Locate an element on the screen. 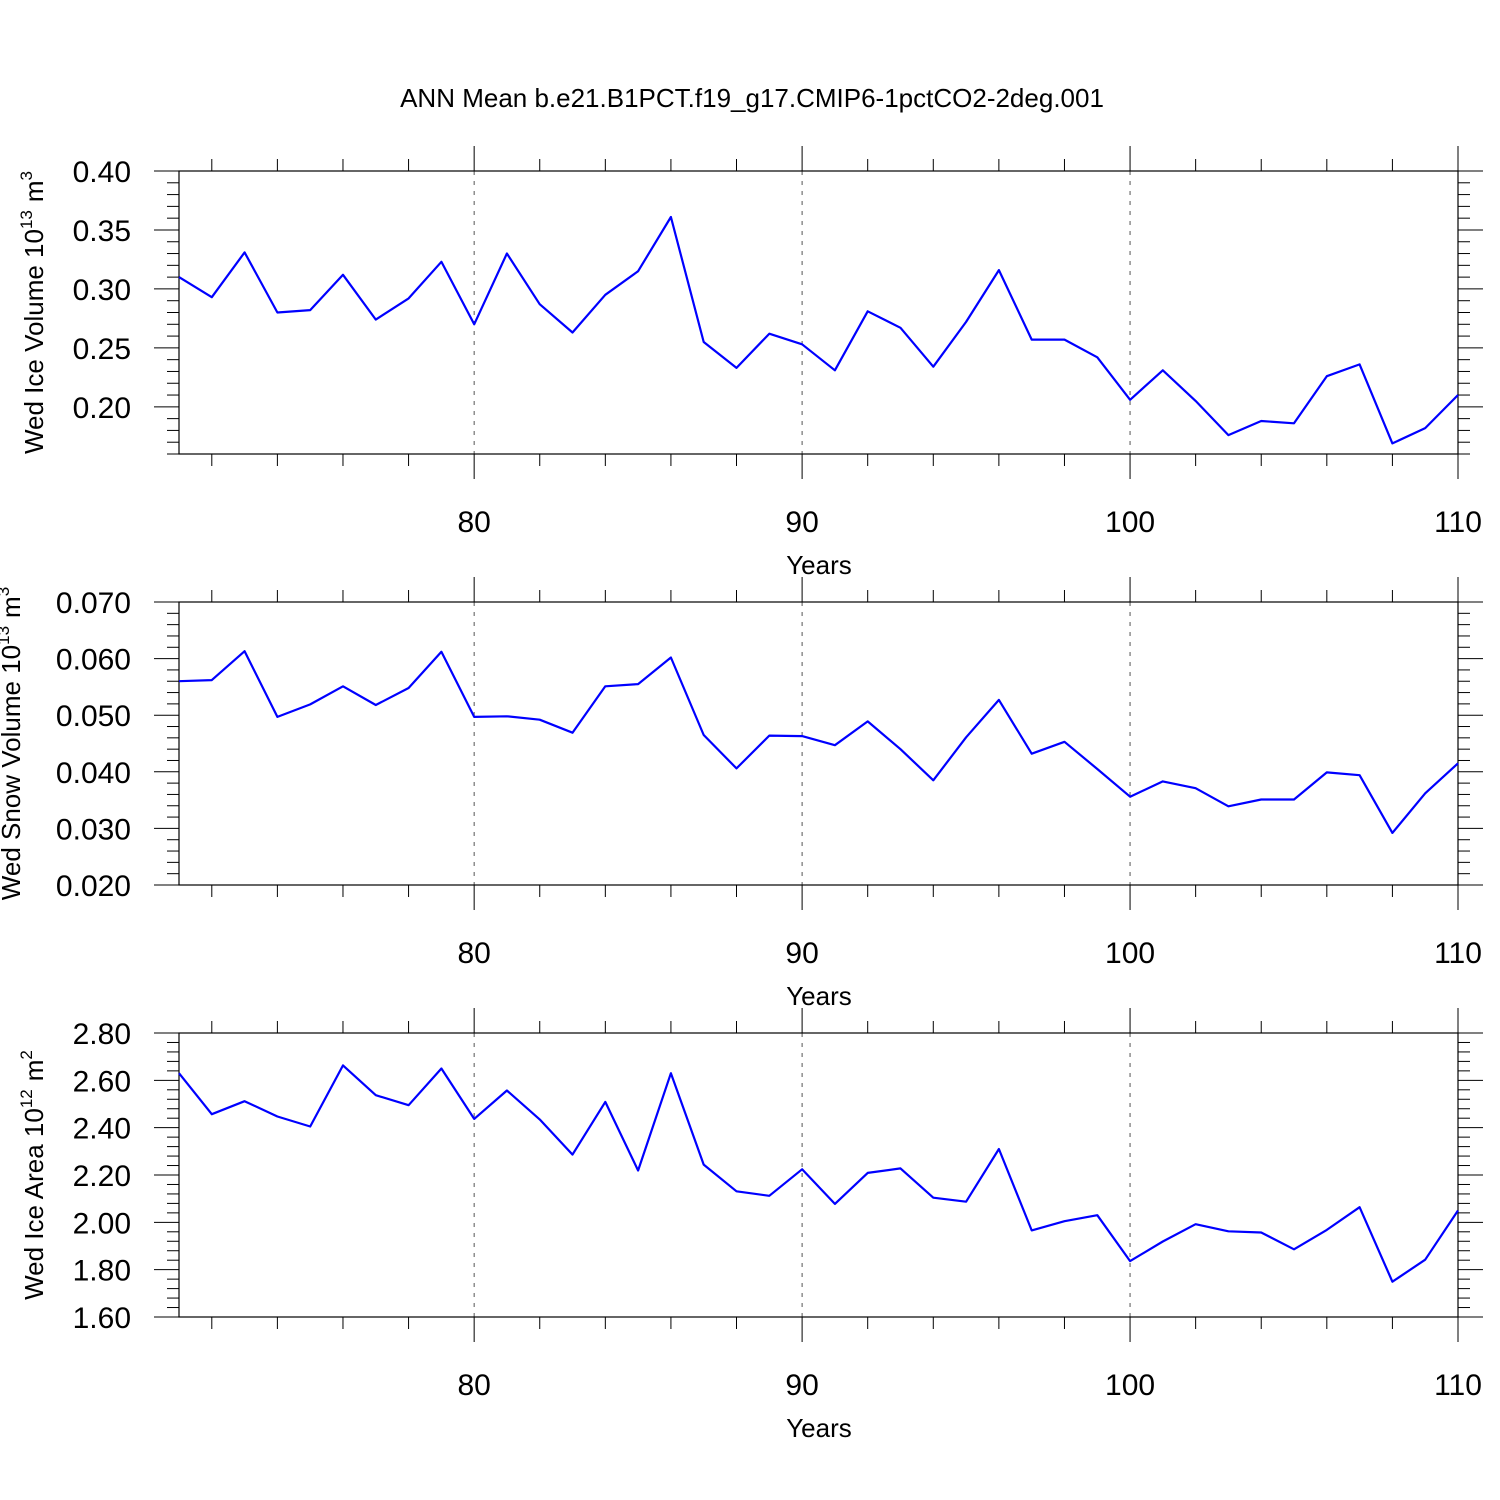  y-tick-label: 2.00 is located at coordinates (102, 1223).